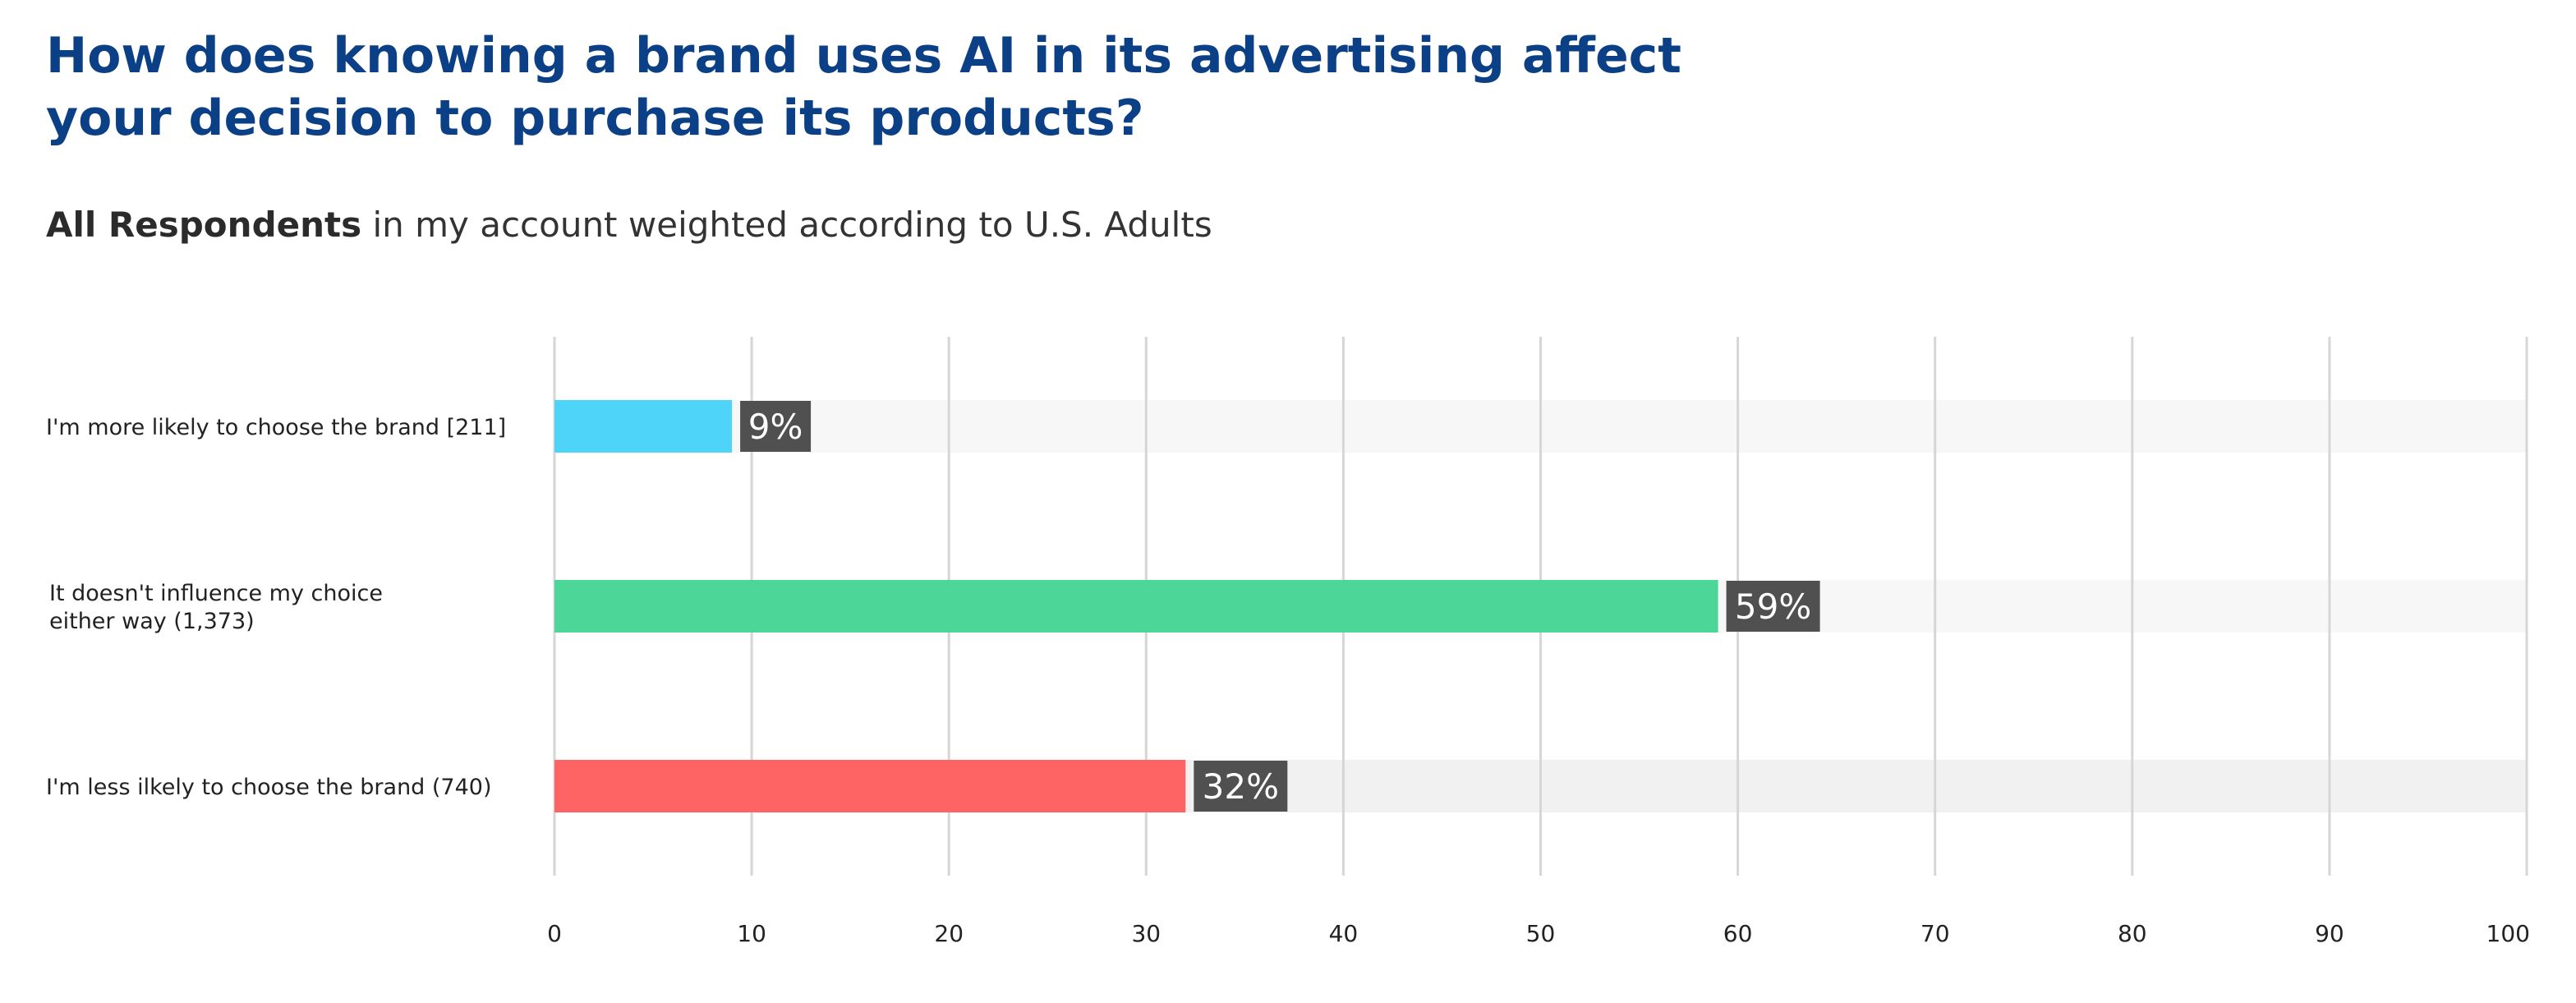 The height and width of the screenshot is (1003, 2576). What do you see at coordinates (751, 933) in the screenshot?
I see `x-tick-label: 10` at bounding box center [751, 933].